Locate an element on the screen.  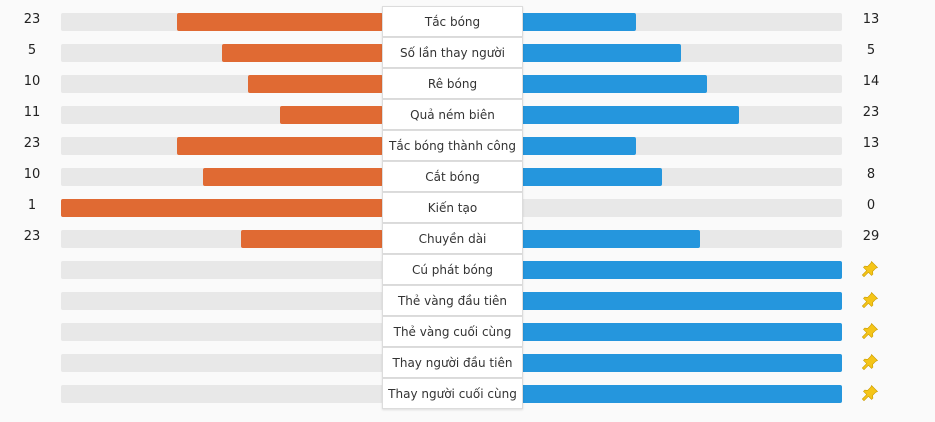
stat-label: Chuyền dài is located at coordinates (452, 238).